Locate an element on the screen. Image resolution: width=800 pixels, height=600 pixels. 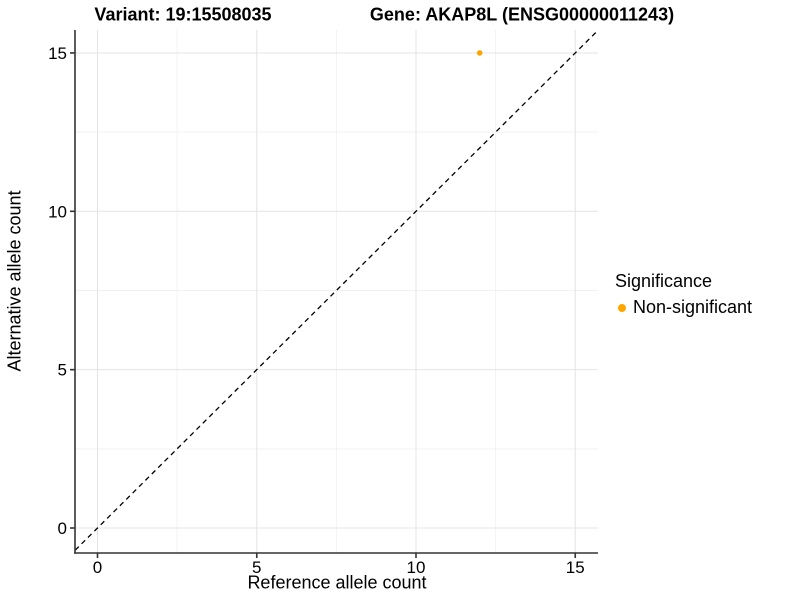
data-point is located at coordinates (479, 53).